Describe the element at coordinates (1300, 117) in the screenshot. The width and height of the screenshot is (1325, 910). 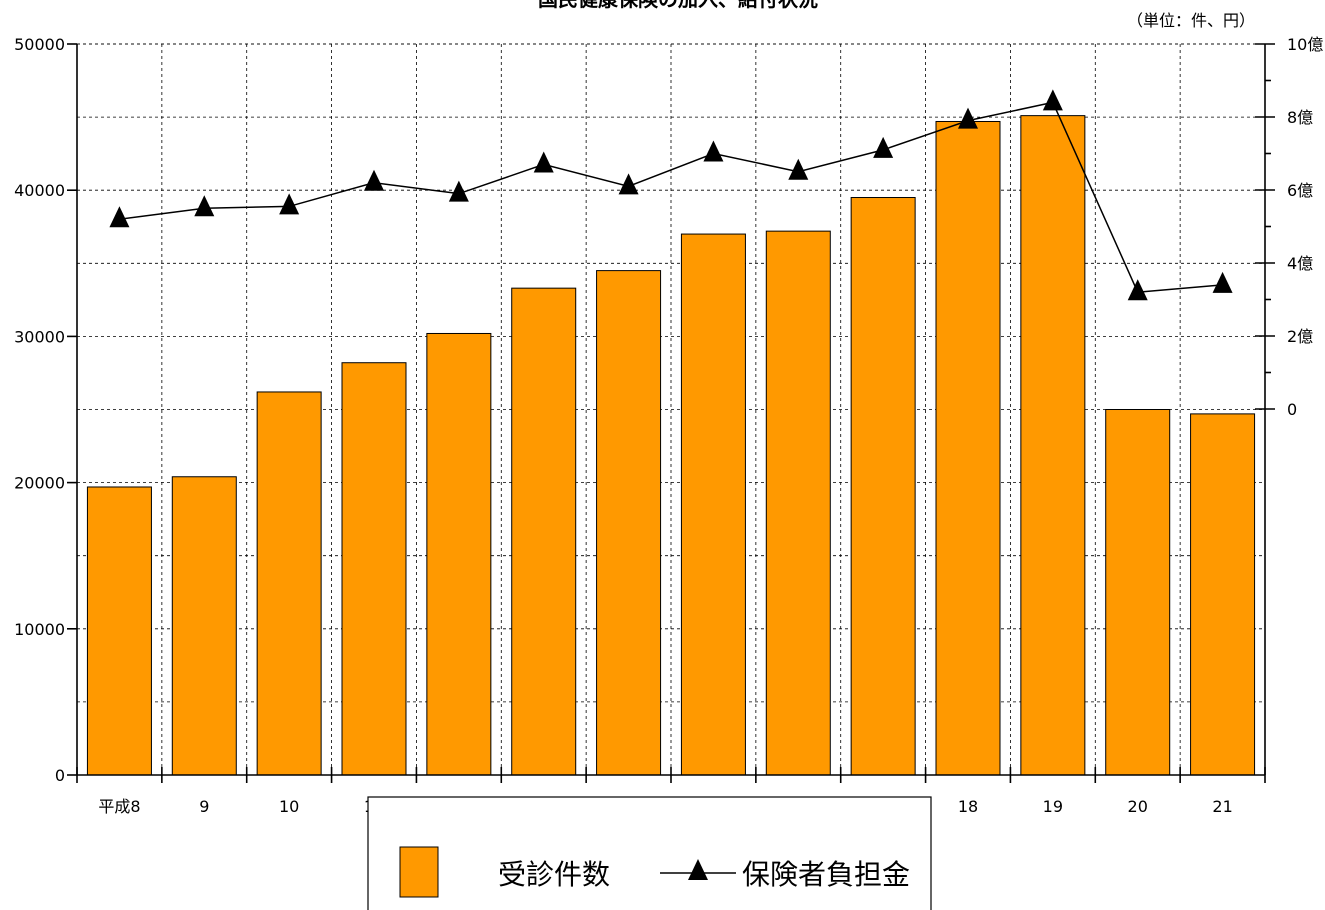
I see `right-tick-label: 8億` at that location.